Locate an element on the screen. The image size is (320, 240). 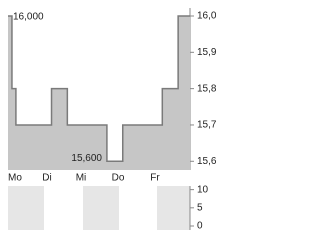
min-label: 15,600 is located at coordinates (86, 158).